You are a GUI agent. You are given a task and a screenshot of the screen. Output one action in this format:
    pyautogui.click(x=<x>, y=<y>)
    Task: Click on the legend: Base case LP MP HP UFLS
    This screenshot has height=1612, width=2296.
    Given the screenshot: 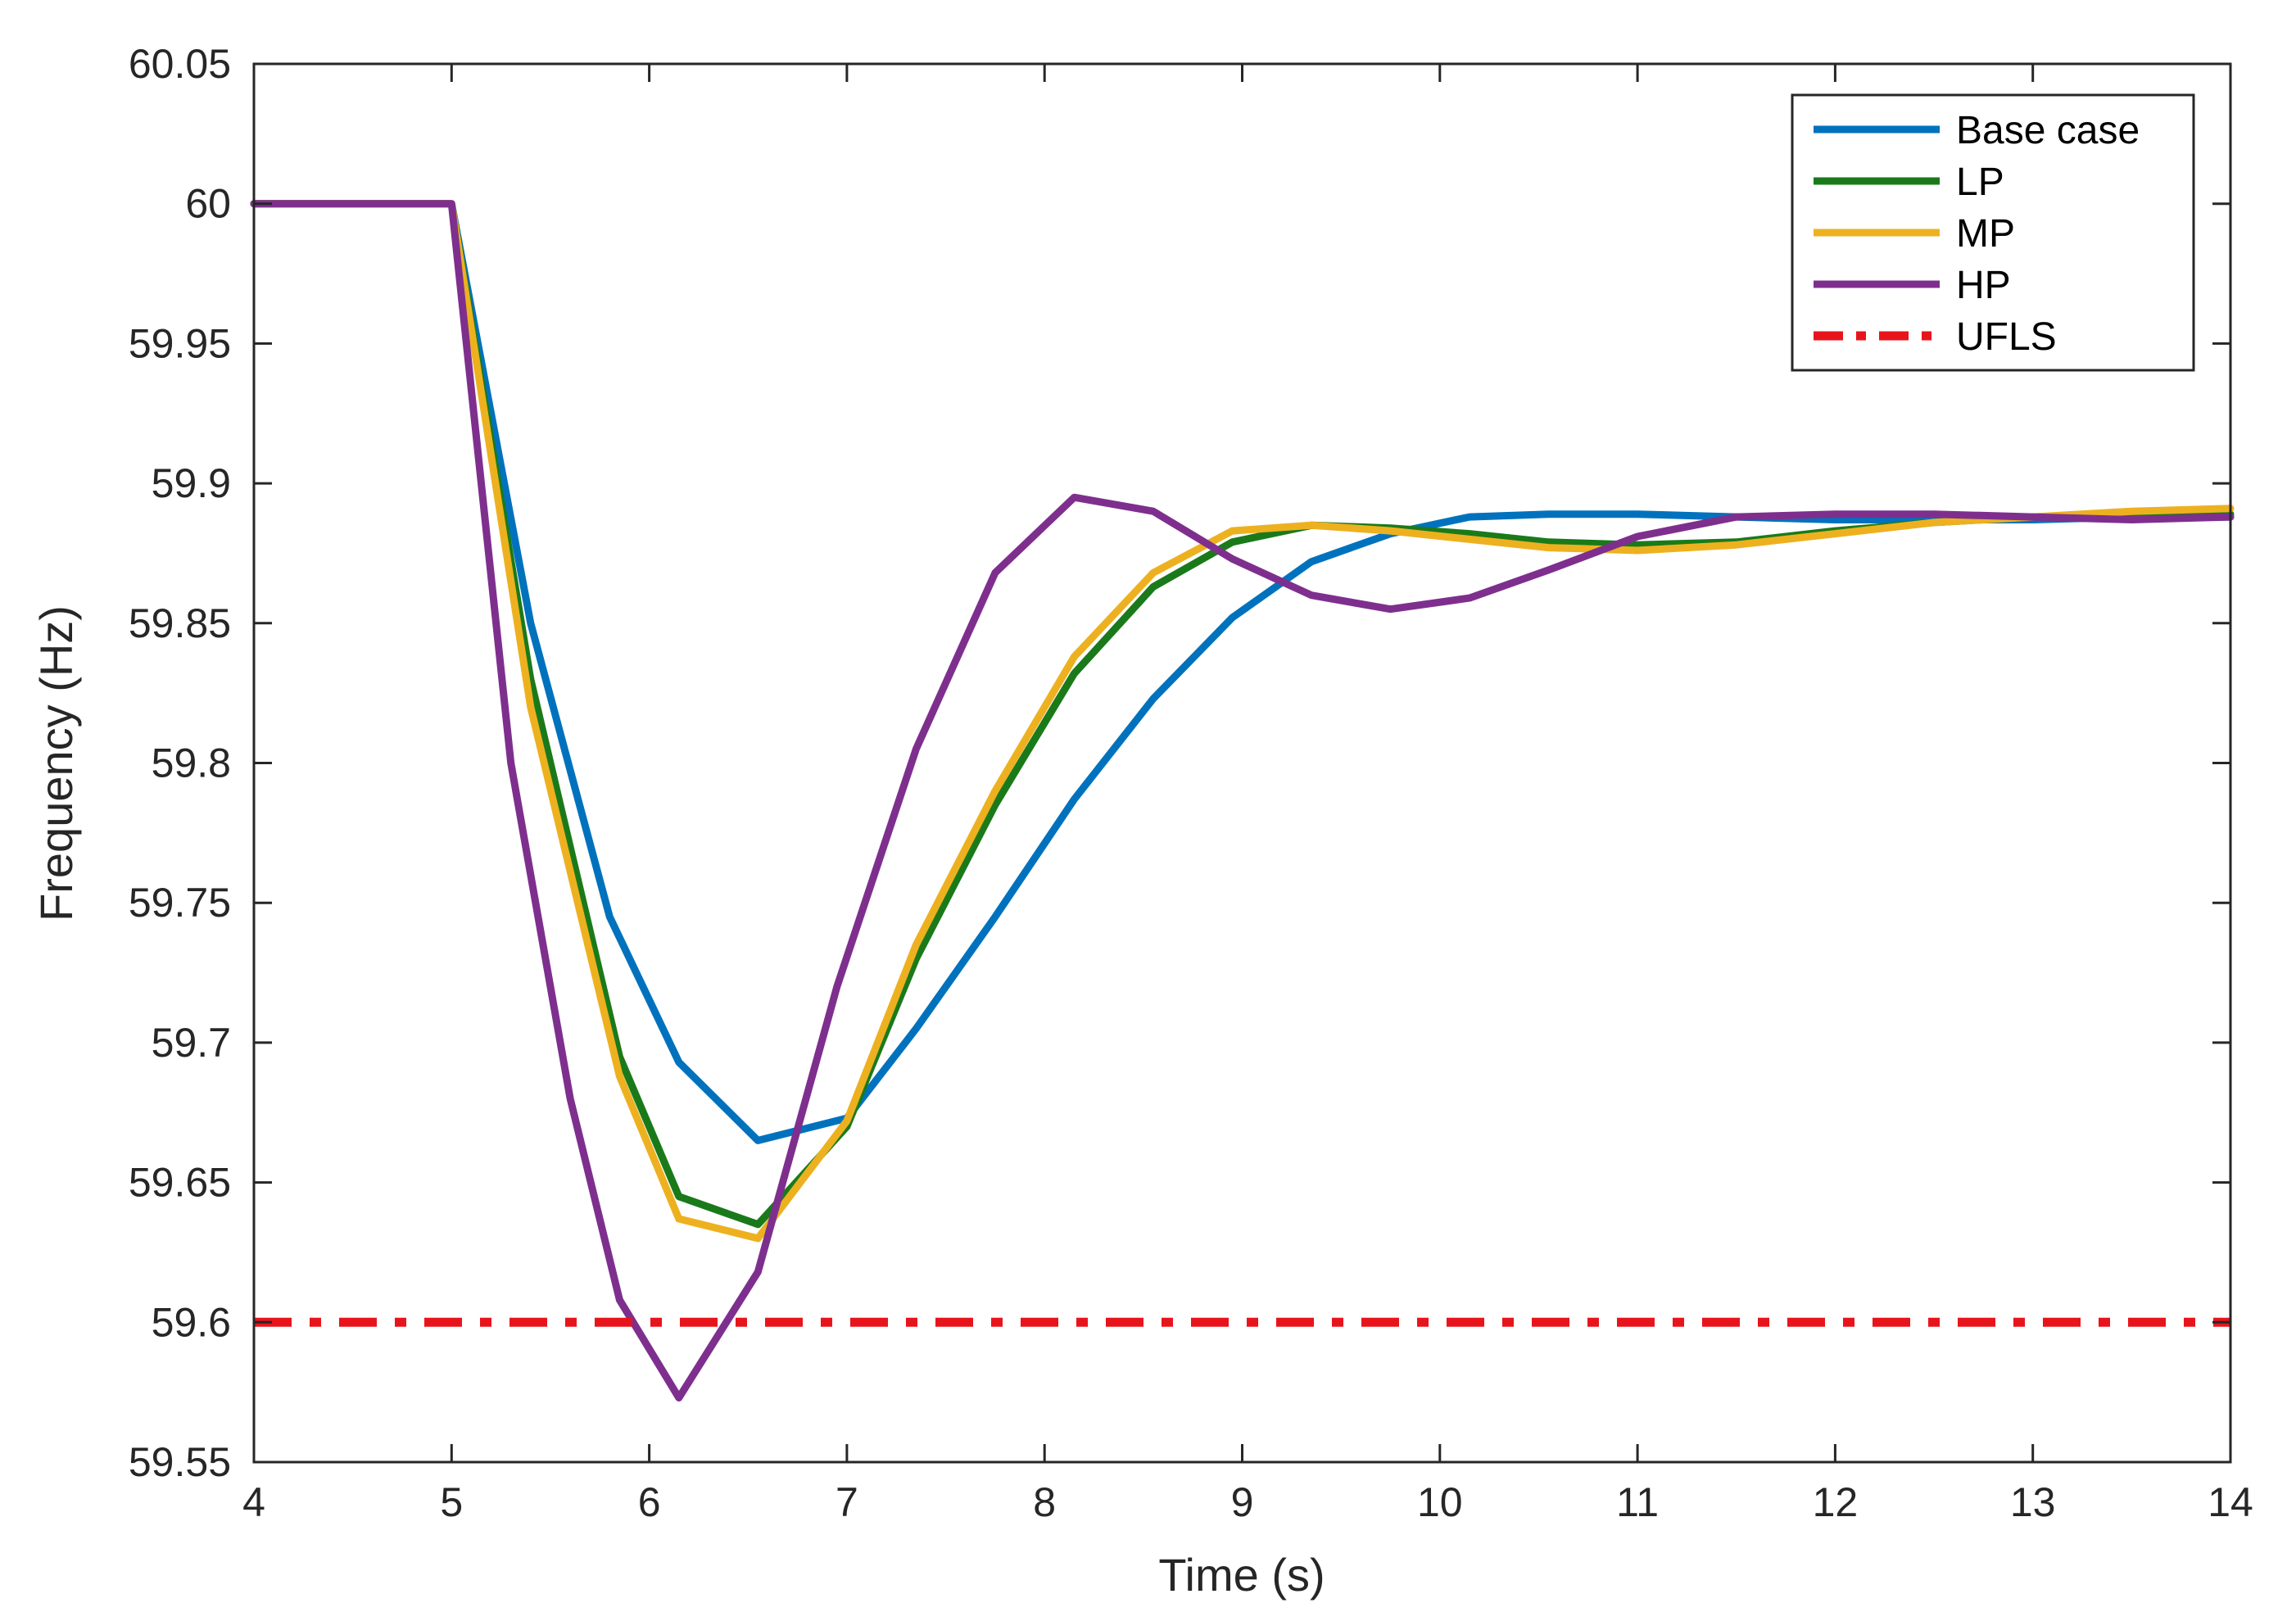 What is the action you would take?
    pyautogui.click(x=1993, y=233)
    